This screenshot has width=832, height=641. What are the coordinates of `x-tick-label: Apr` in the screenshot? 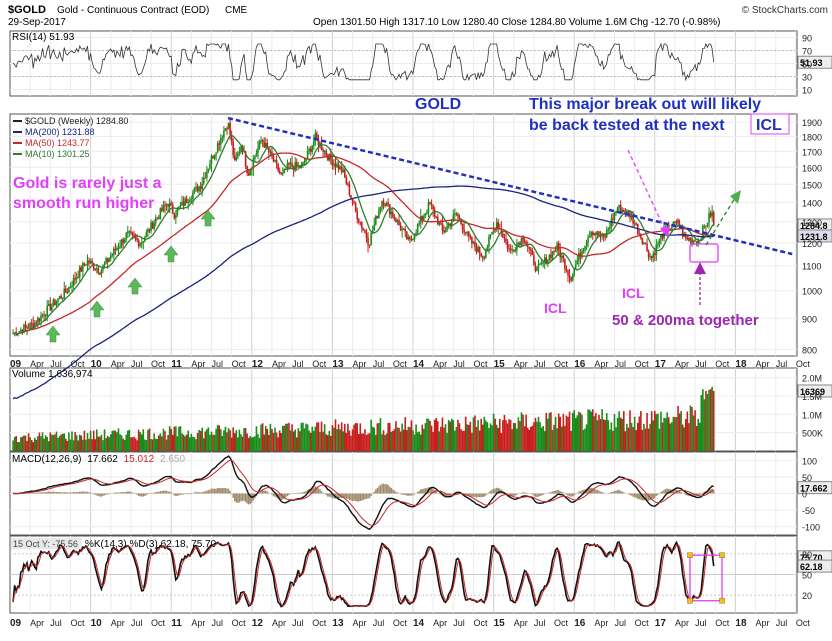 It's located at (763, 623).